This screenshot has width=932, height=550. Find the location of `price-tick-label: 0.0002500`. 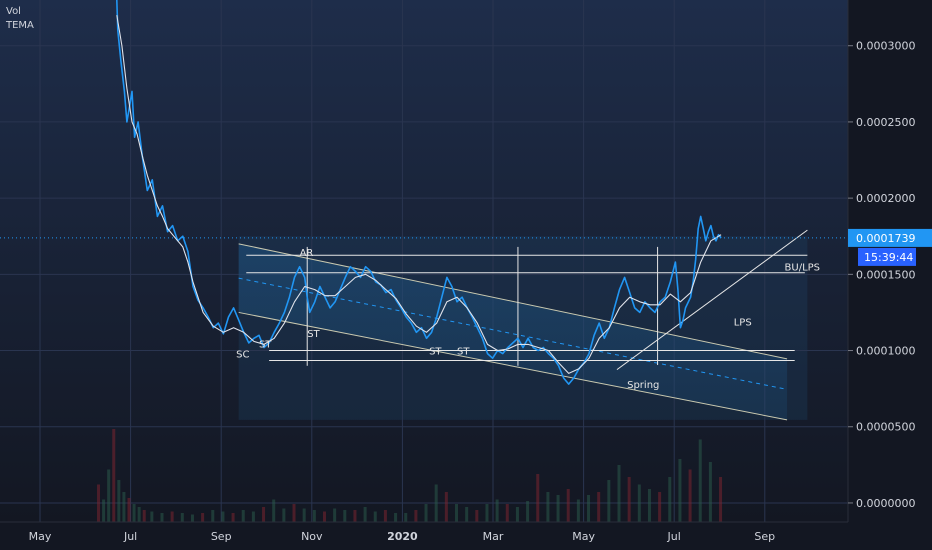

price-tick-label: 0.0002500 is located at coordinates (886, 122).